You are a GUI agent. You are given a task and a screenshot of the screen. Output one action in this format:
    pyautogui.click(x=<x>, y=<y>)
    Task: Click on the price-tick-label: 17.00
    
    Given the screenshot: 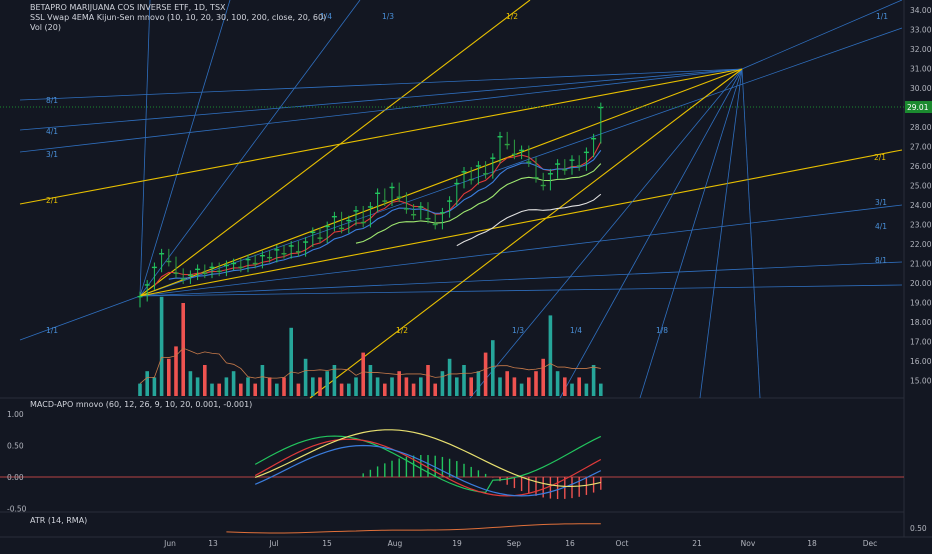 What is the action you would take?
    pyautogui.click(x=921, y=342)
    